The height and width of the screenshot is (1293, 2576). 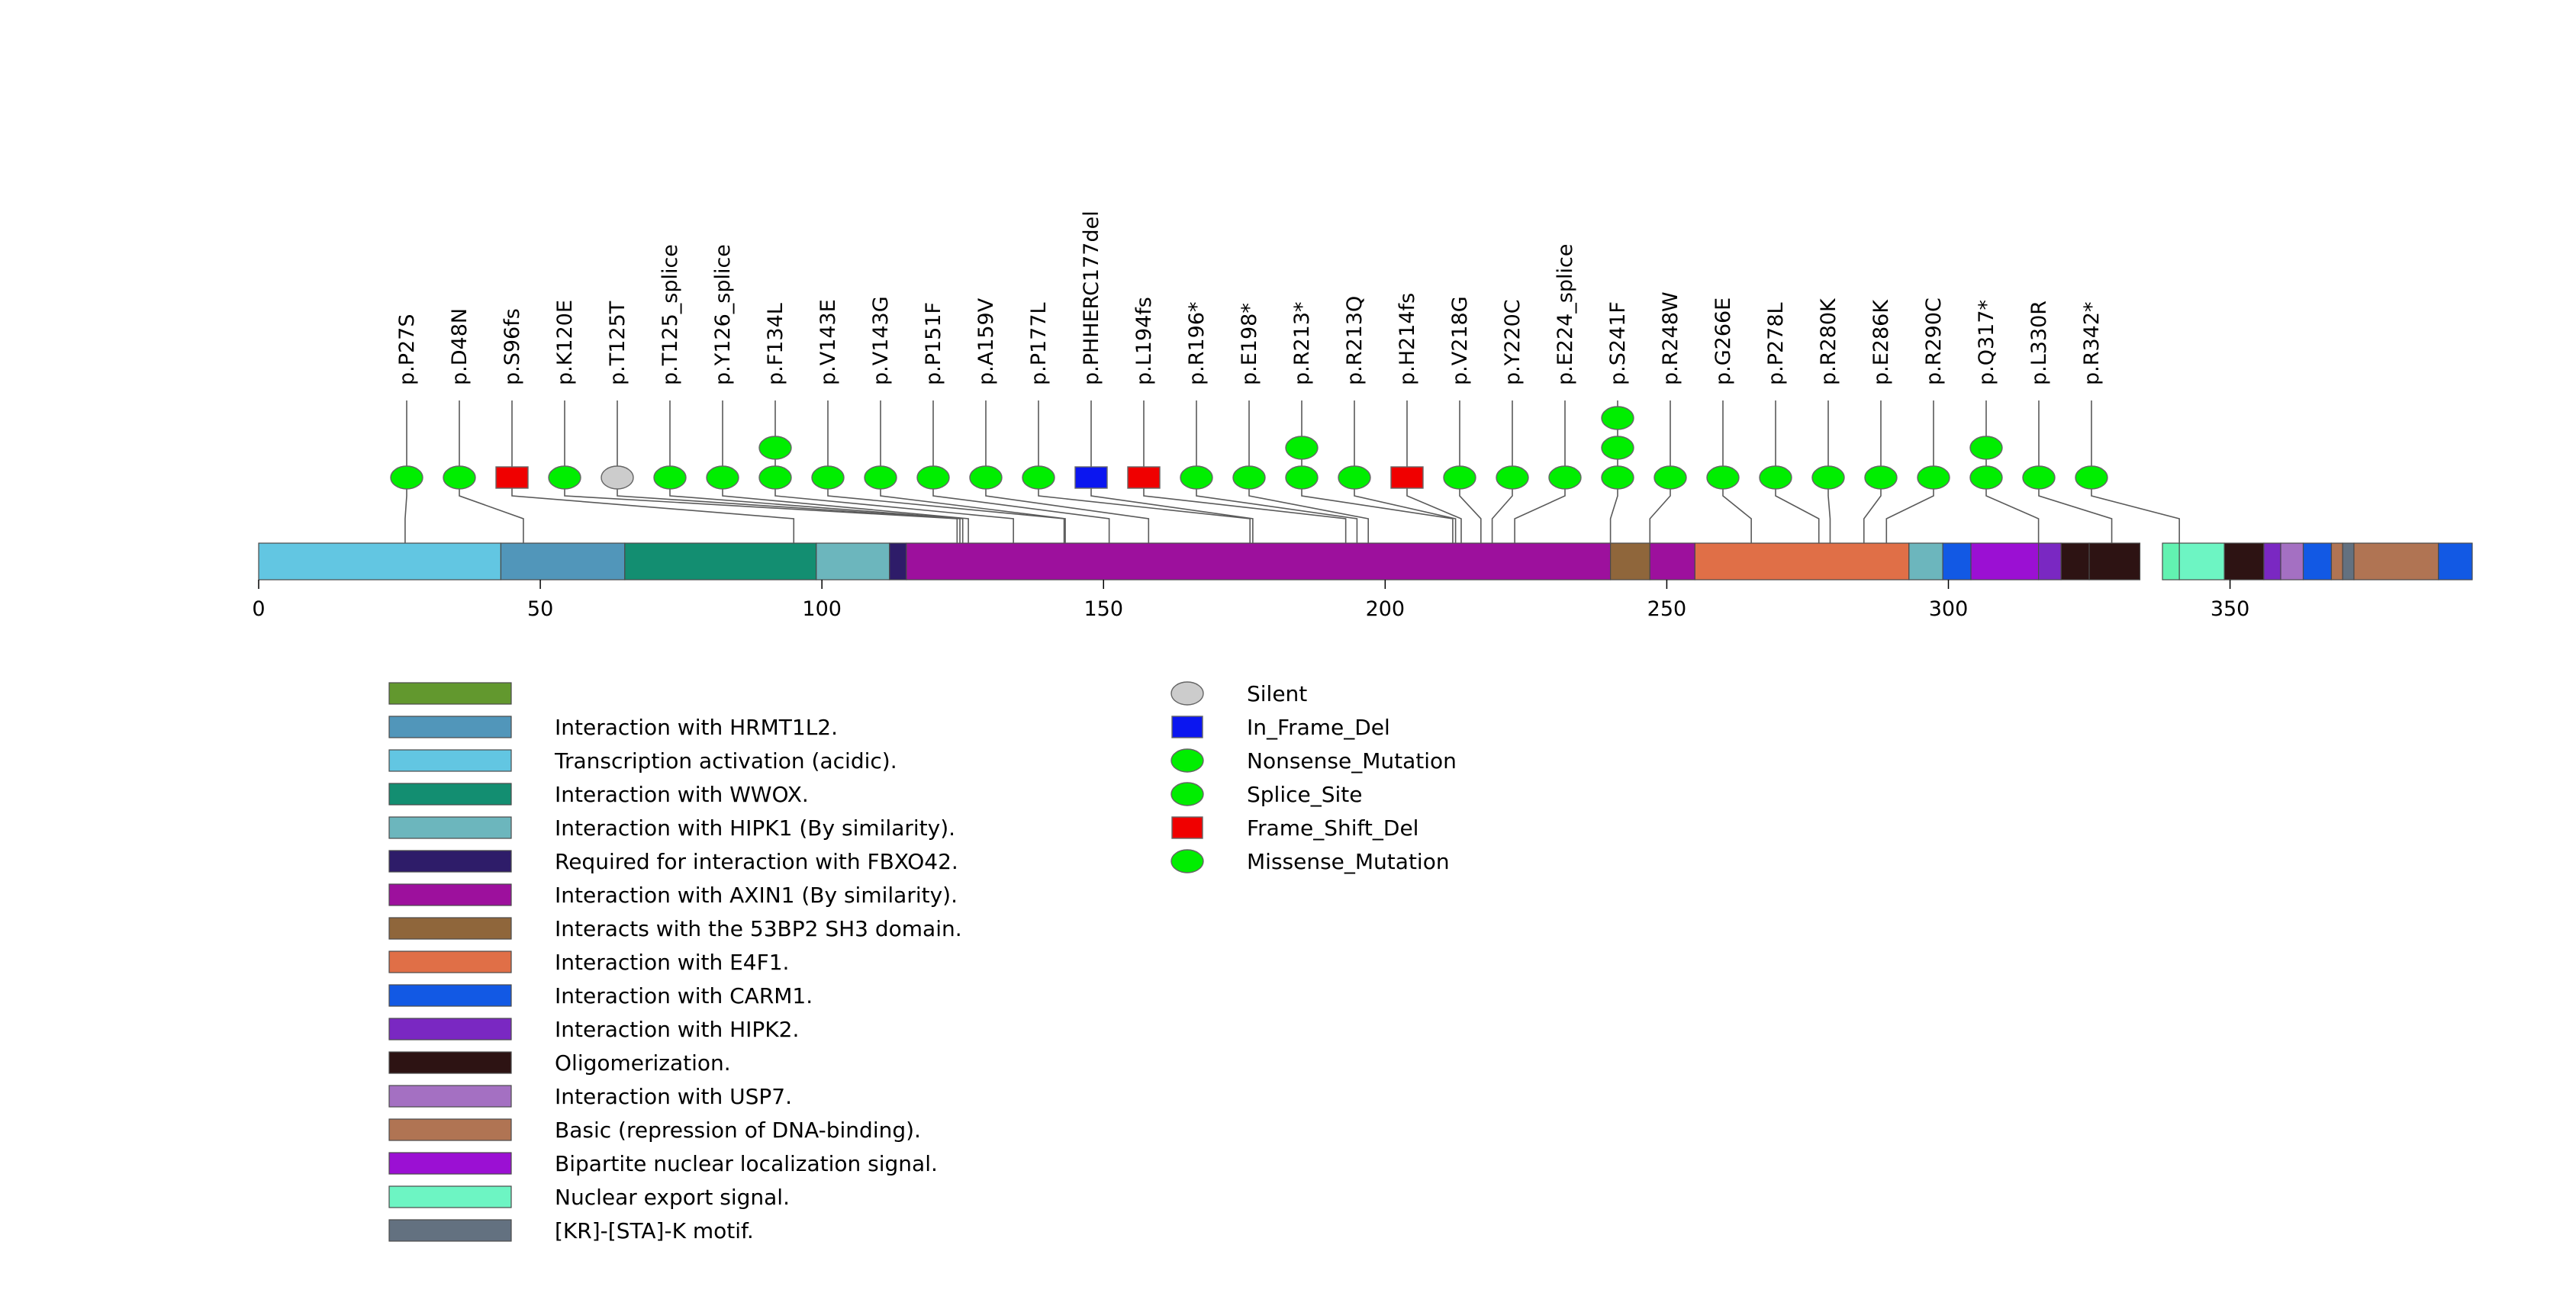 What do you see at coordinates (756, 896) in the screenshot?
I see `legend-domain-label: Interaction with AXIN1 (By similarity).` at bounding box center [756, 896].